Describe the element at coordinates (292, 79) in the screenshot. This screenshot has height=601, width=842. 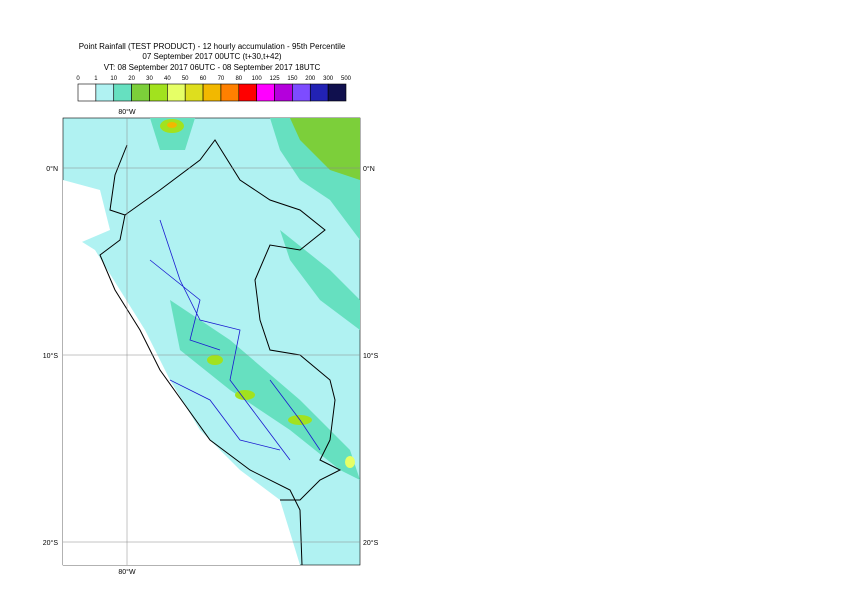
I see `legend-label: 150` at that location.